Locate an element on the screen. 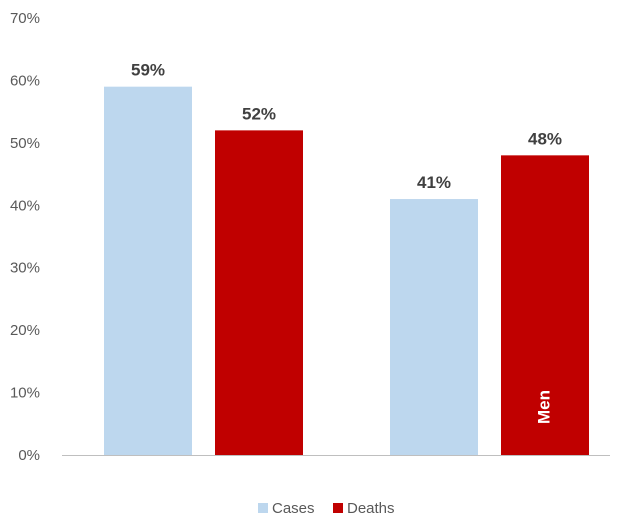  data-label-deaths-1: 52% is located at coordinates (259, 113).